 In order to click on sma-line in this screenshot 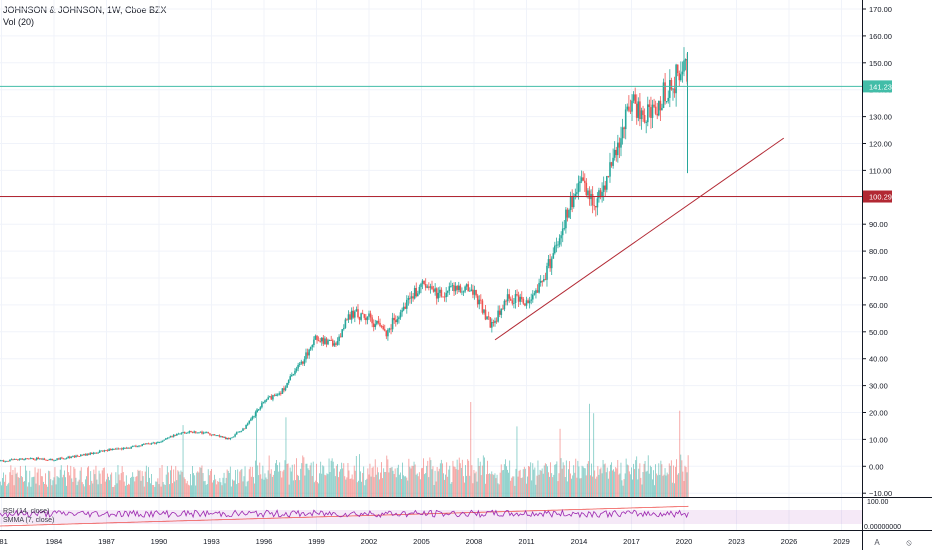, I will do `click(344, 516)`.